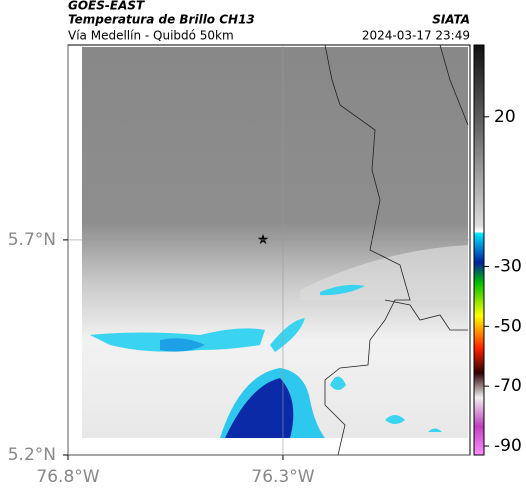 The image size is (526, 495). Describe the element at coordinates (32, 240) in the screenshot. I see `y-tick-label: 5.7°N` at that location.